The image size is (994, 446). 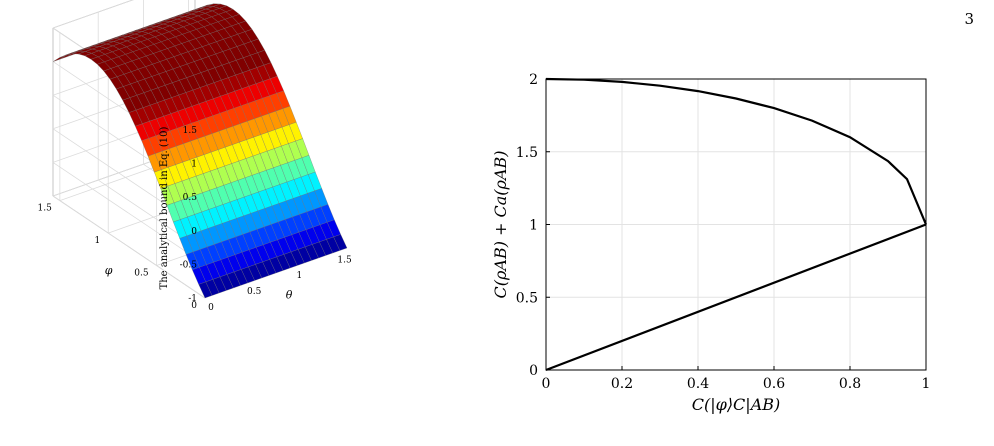 What do you see at coordinates (192, 299) in the screenshot?
I see `z-tick-label: -1` at bounding box center [192, 299].